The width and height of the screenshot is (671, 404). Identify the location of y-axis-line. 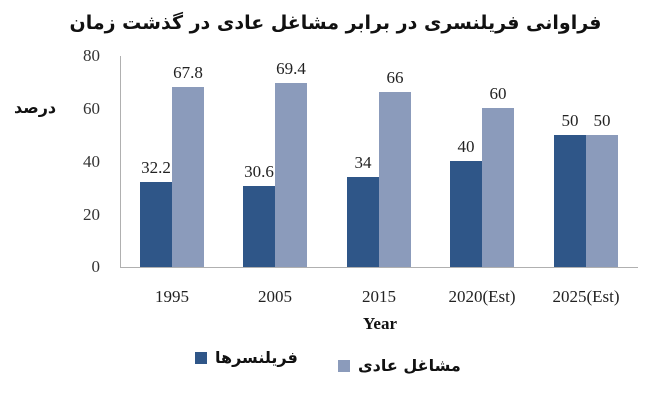
(120, 162).